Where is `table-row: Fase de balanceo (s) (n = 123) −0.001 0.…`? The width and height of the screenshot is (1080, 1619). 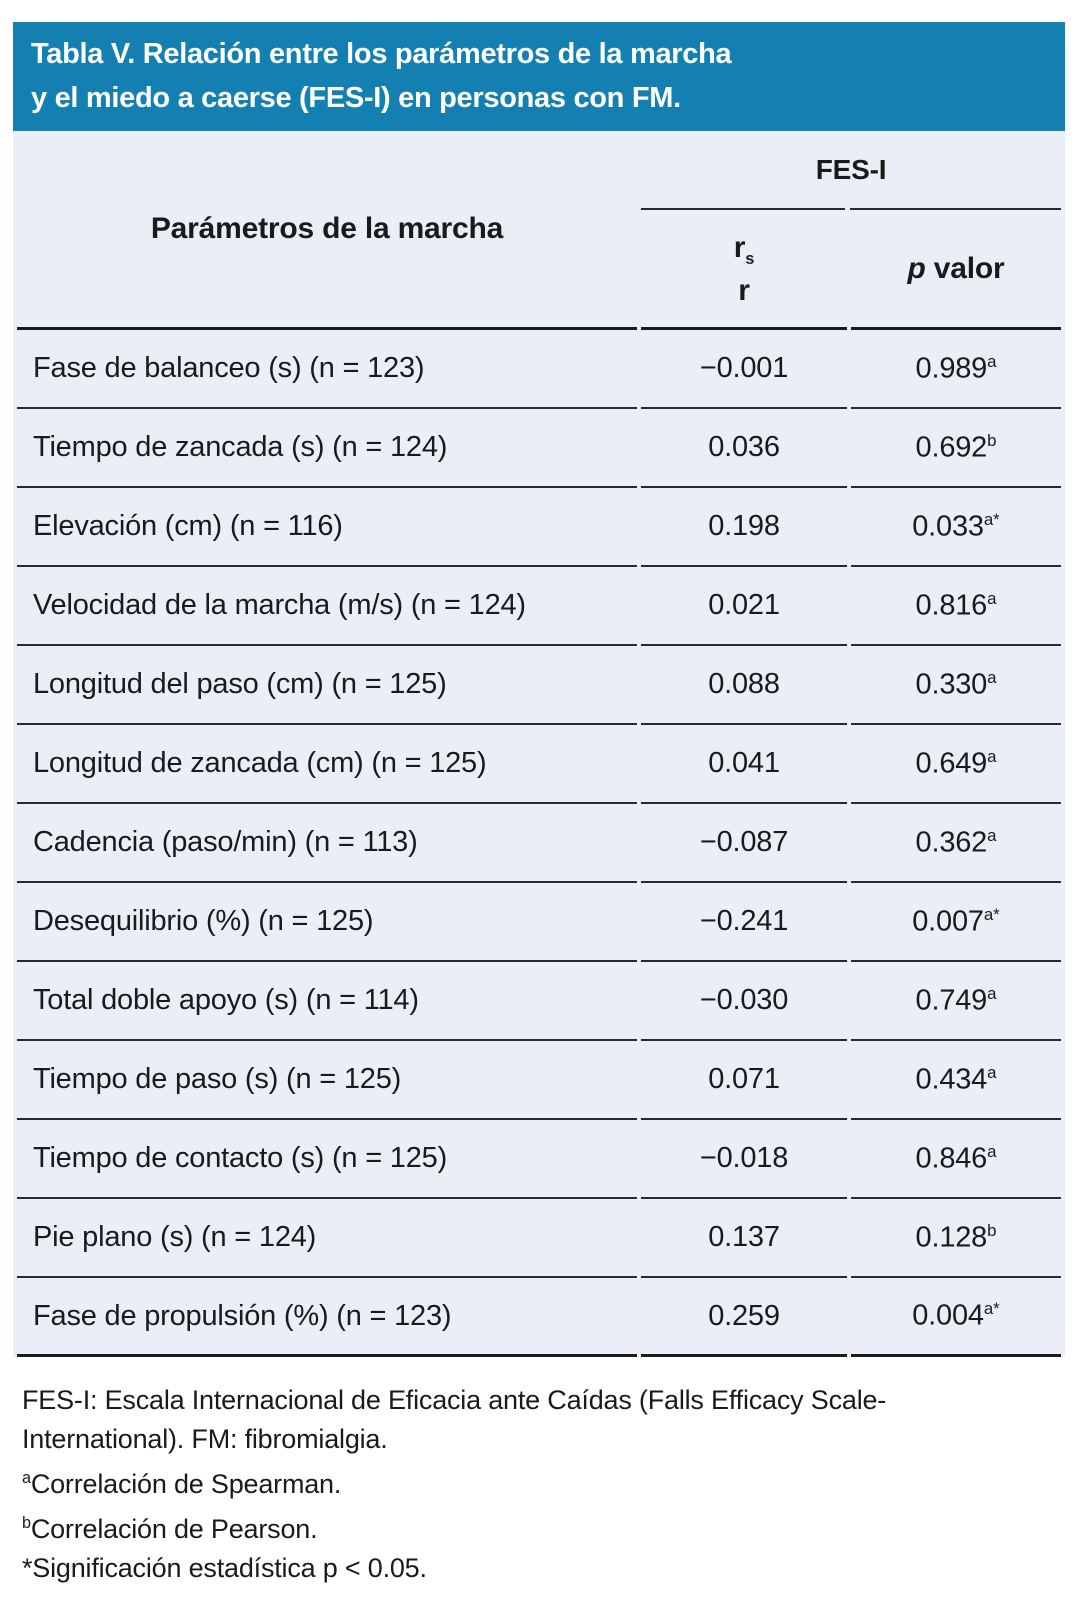
table-row: Fase de balanceo (s) (n = 123) −0.001 0.… is located at coordinates (539, 369).